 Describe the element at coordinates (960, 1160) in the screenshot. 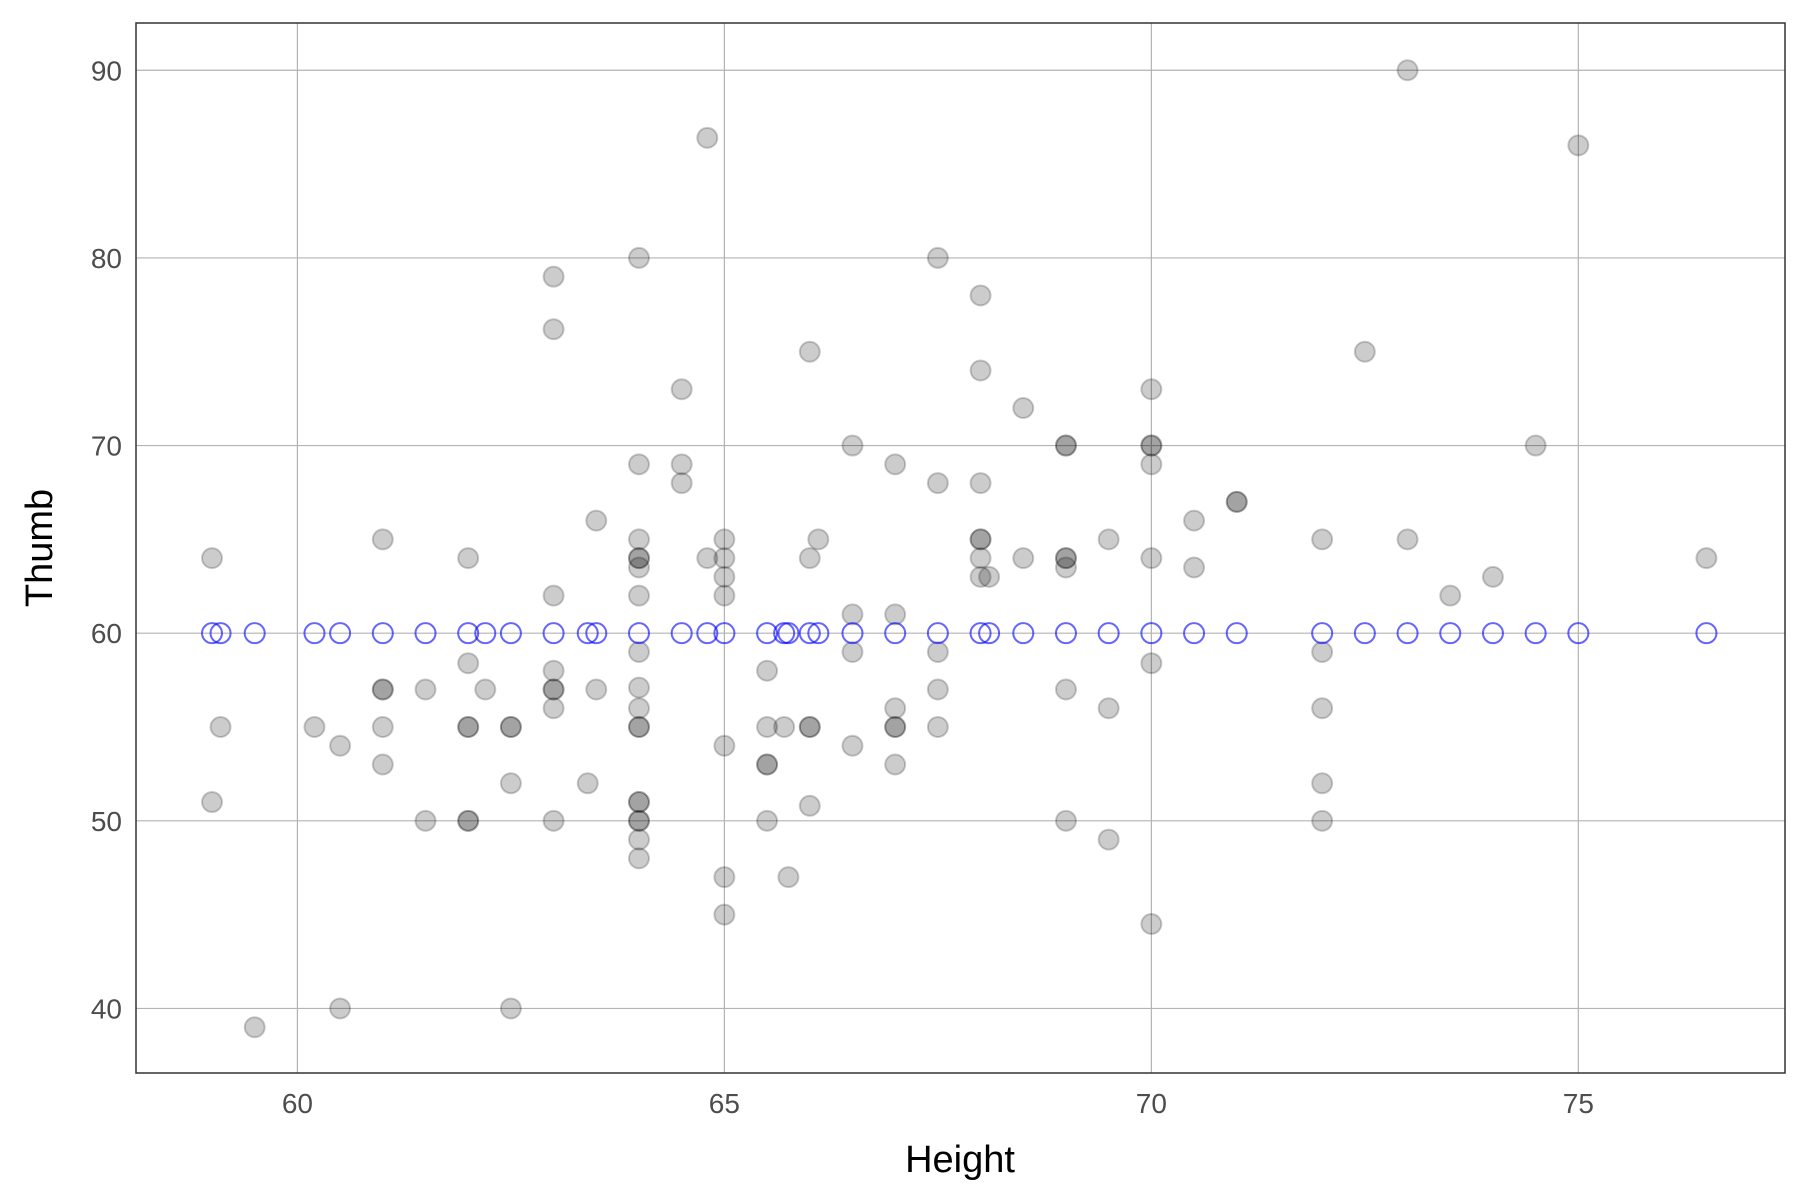

I see `x-axis-title: Height` at that location.